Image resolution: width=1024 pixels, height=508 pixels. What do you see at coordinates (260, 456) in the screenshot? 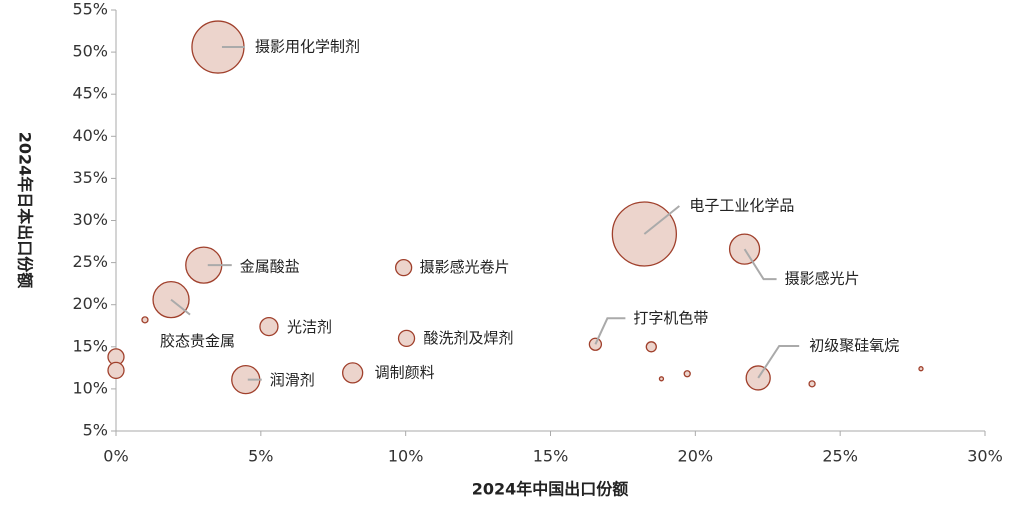
I see `x-tick-label: 5%` at bounding box center [260, 456].